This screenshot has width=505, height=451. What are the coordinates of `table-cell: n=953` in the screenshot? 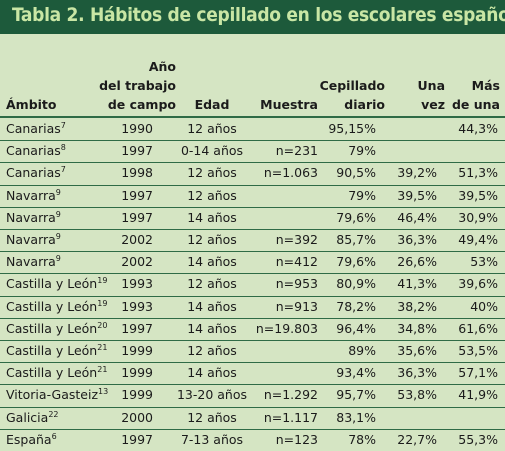 It's located at (296, 284).